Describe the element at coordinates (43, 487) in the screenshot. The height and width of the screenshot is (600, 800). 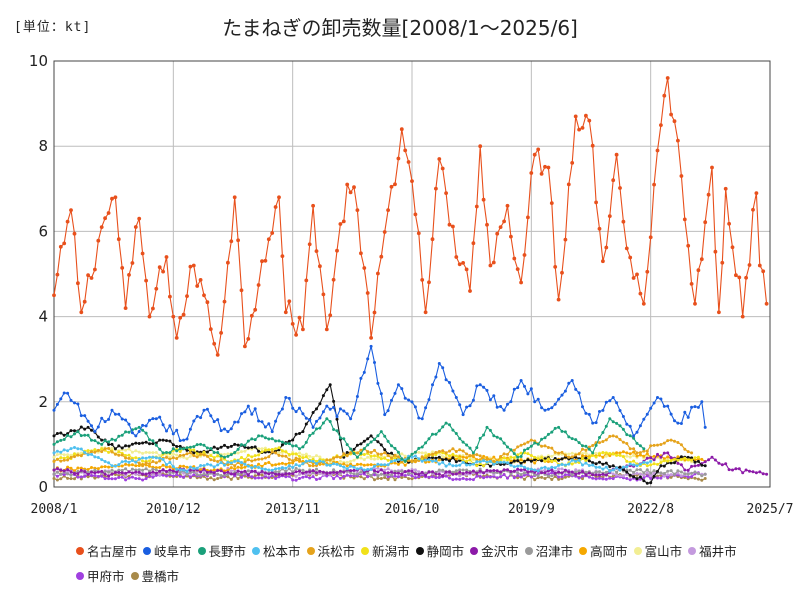
I see `y-tick-label: 0` at that location.